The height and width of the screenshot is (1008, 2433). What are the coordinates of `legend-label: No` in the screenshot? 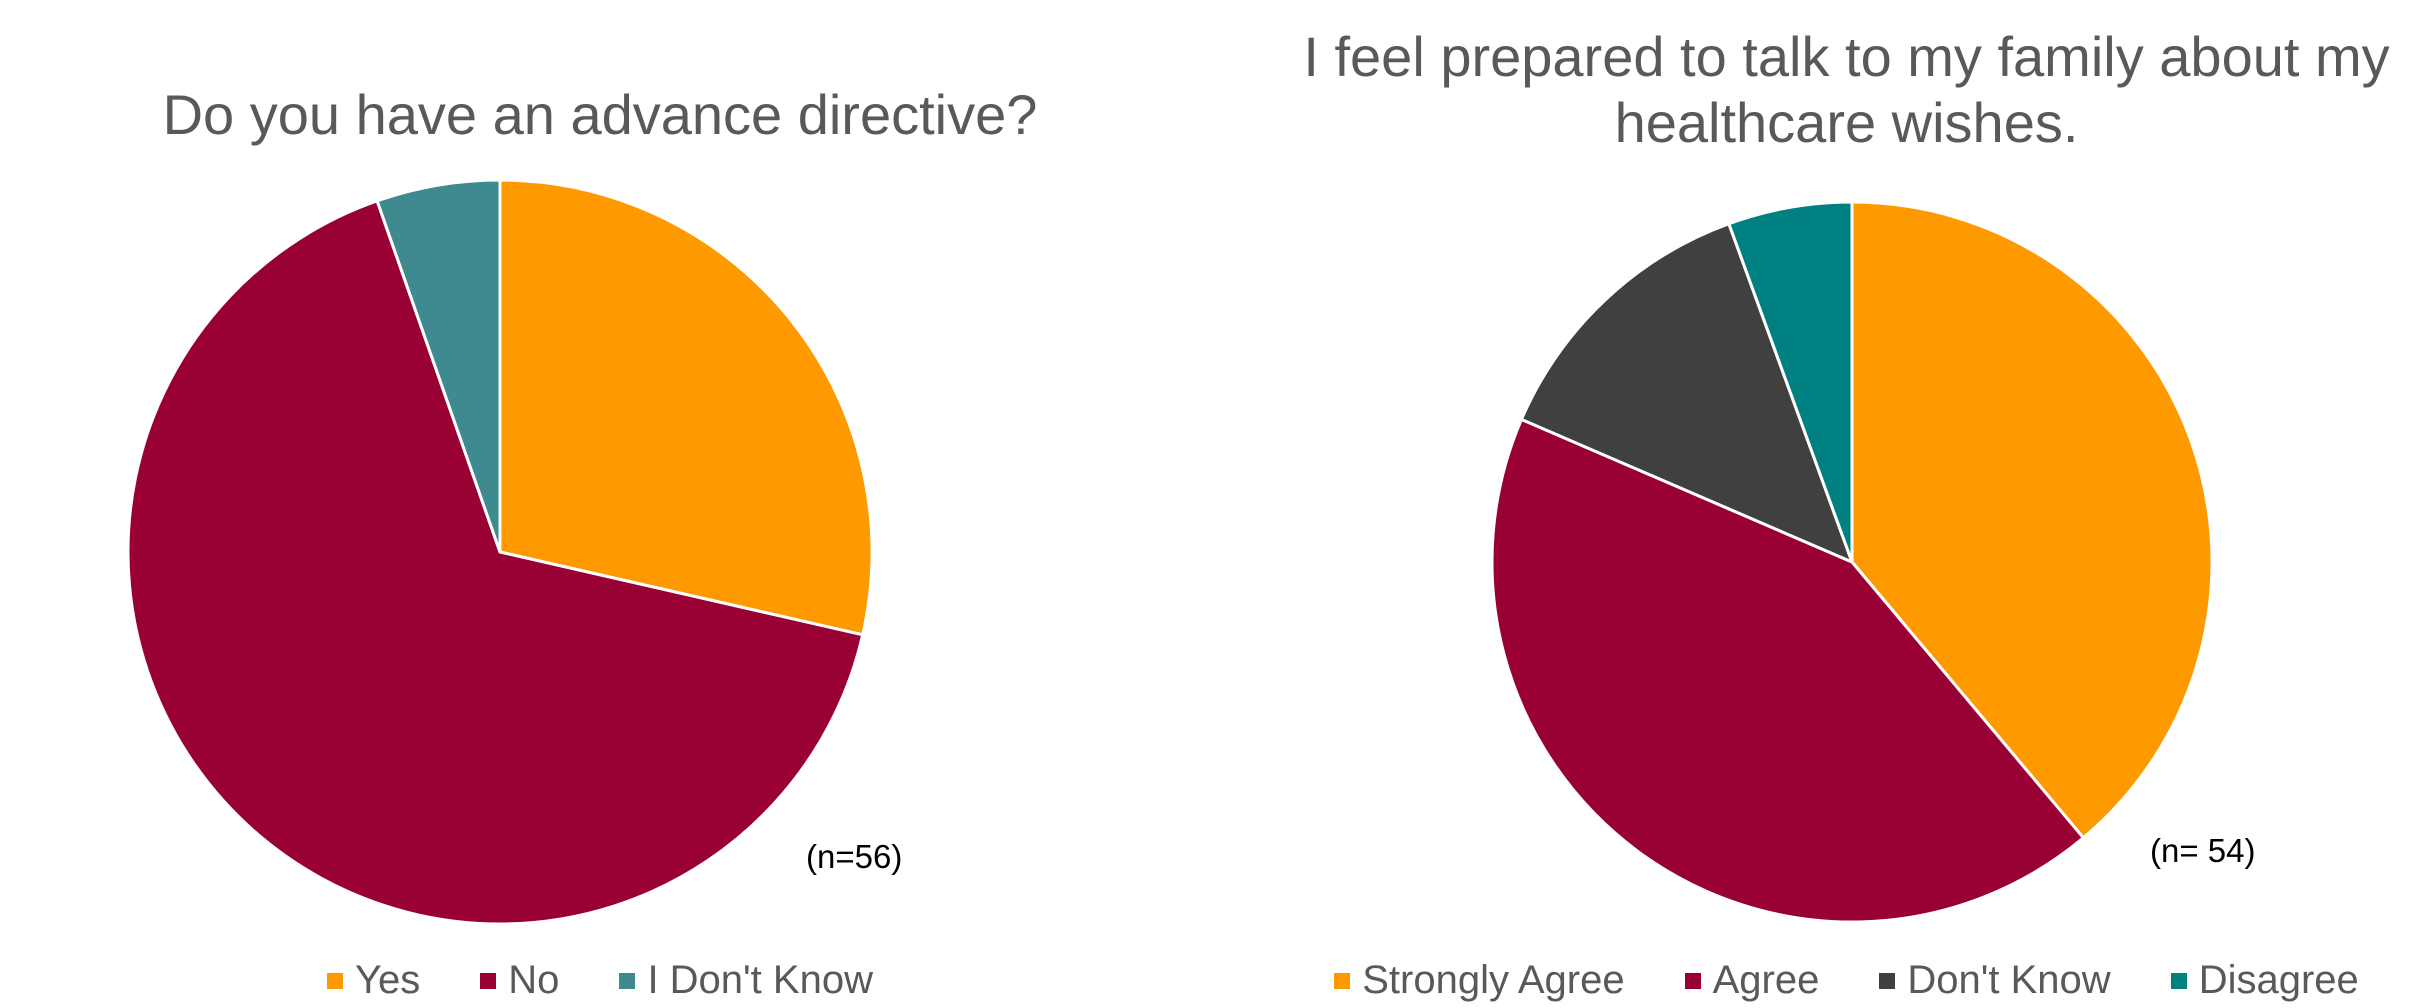 It's located at (534, 980).